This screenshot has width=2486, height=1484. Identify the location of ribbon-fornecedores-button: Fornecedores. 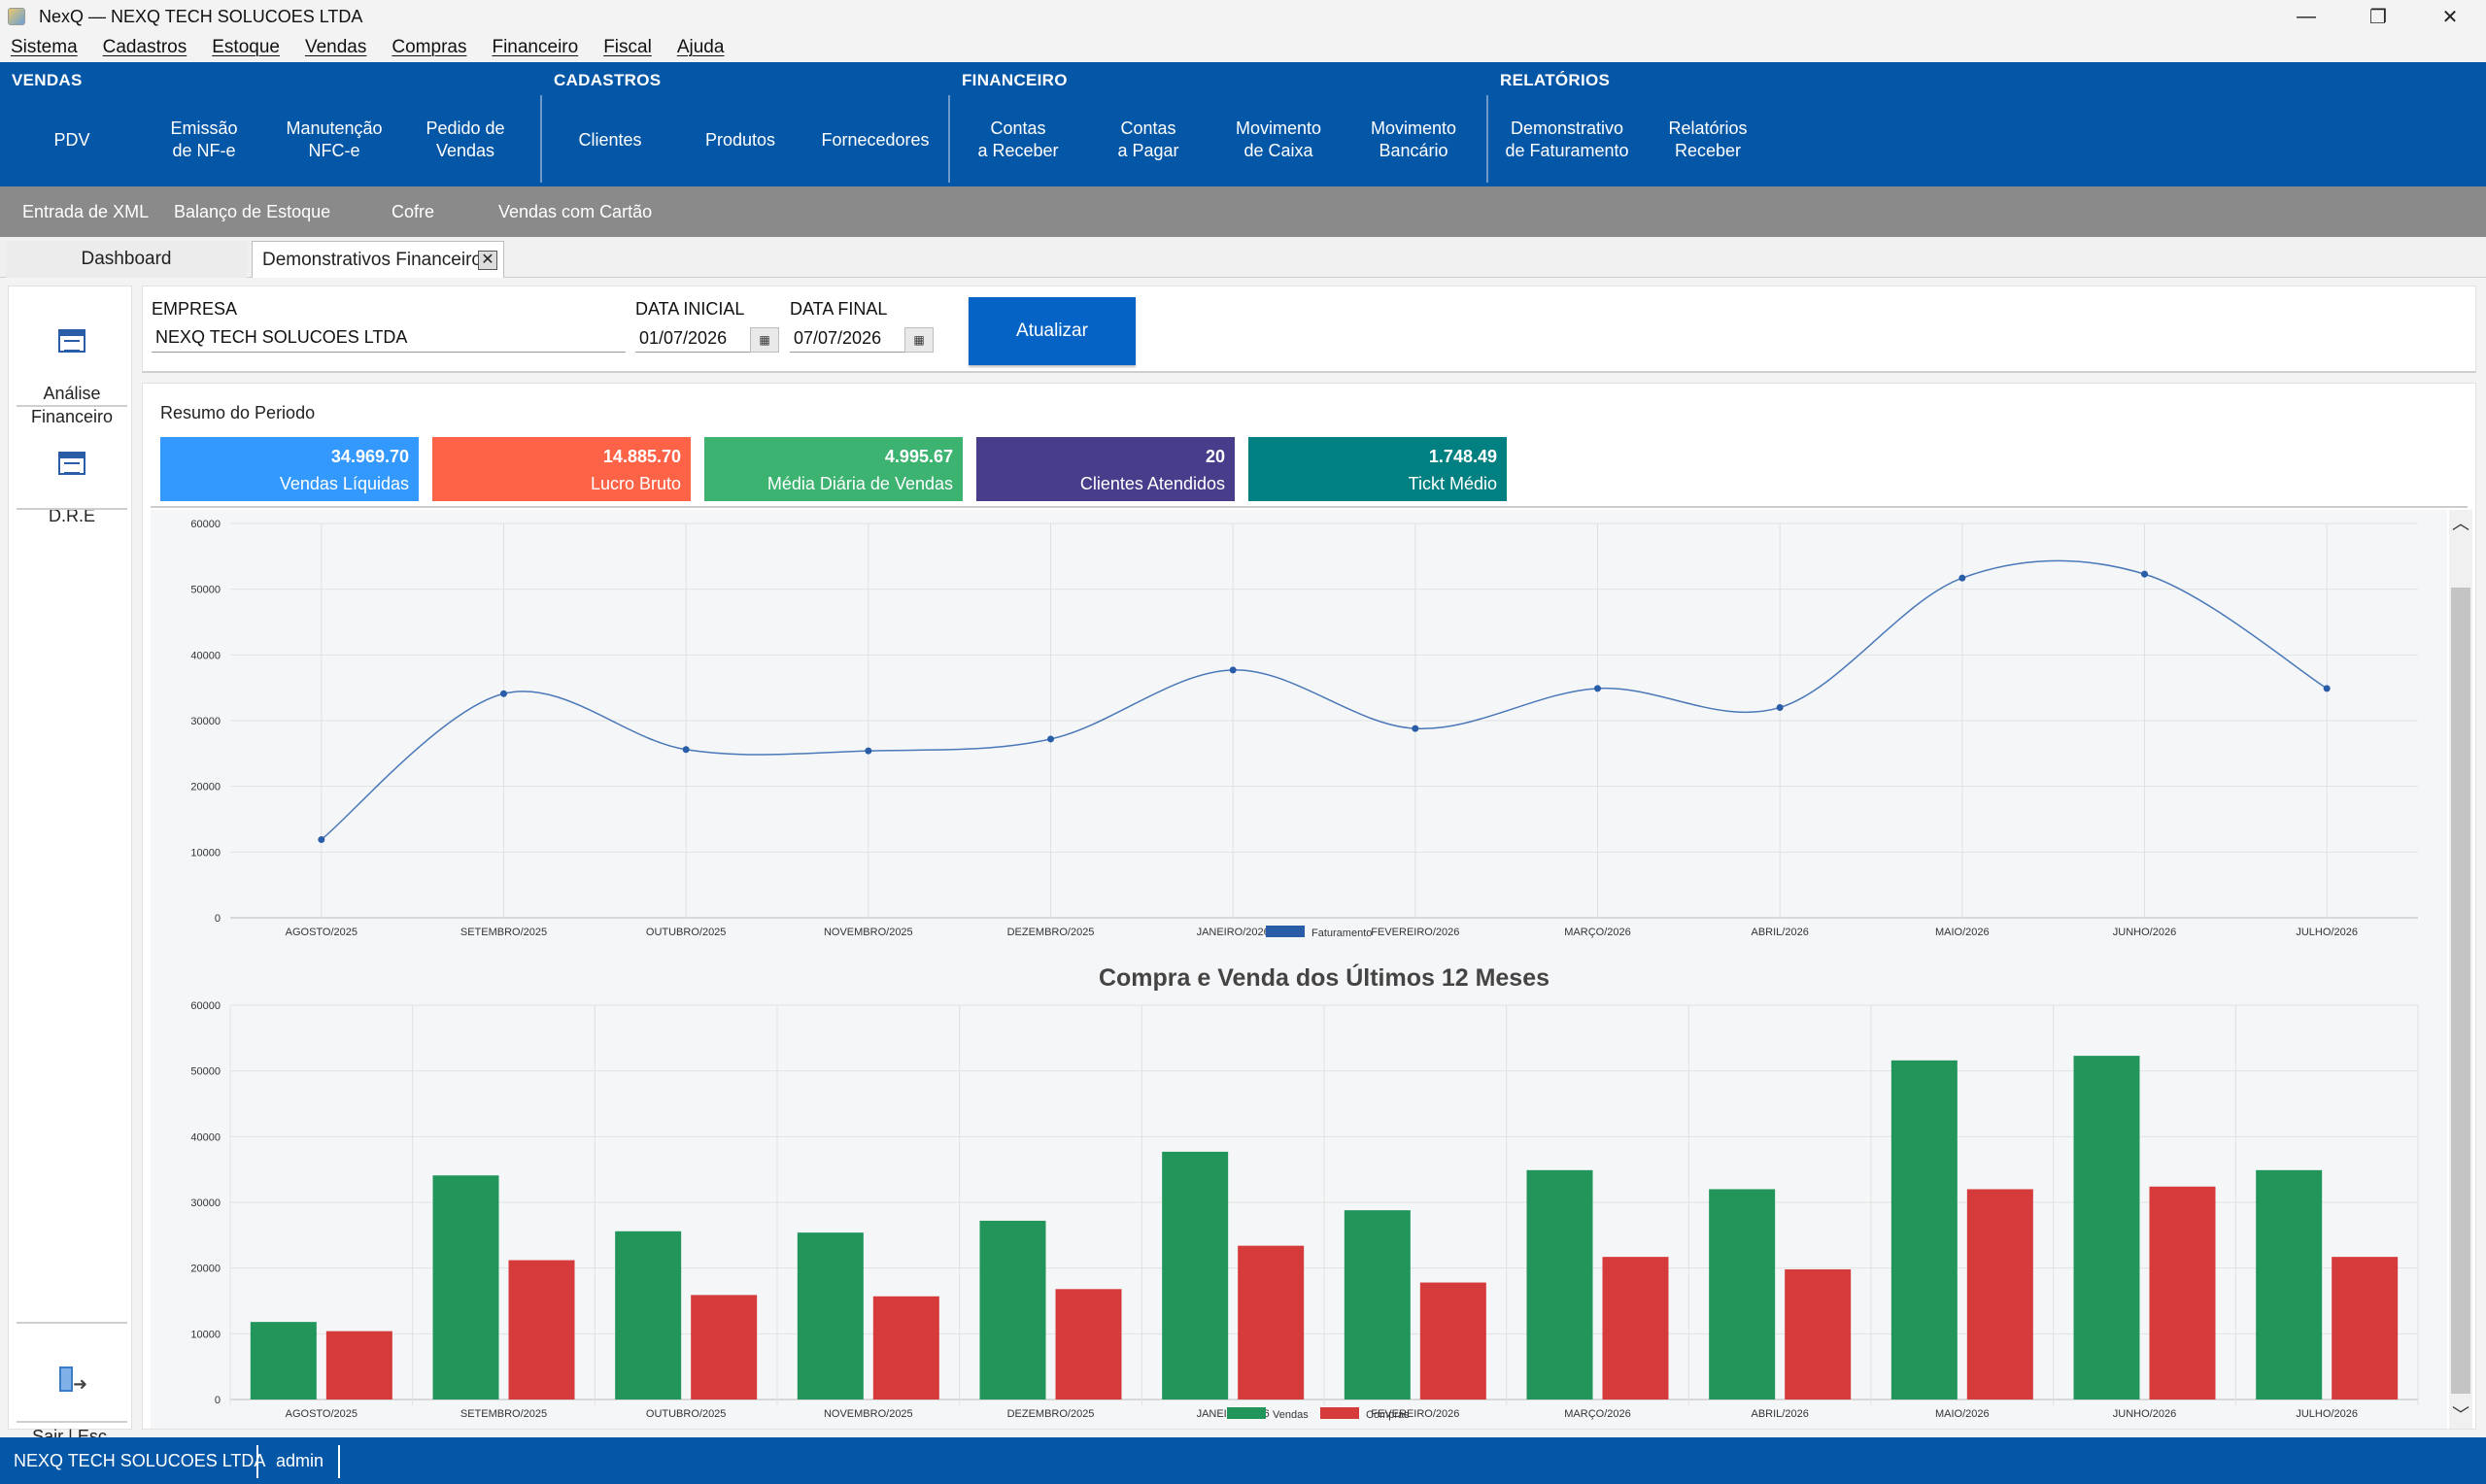
(875, 139).